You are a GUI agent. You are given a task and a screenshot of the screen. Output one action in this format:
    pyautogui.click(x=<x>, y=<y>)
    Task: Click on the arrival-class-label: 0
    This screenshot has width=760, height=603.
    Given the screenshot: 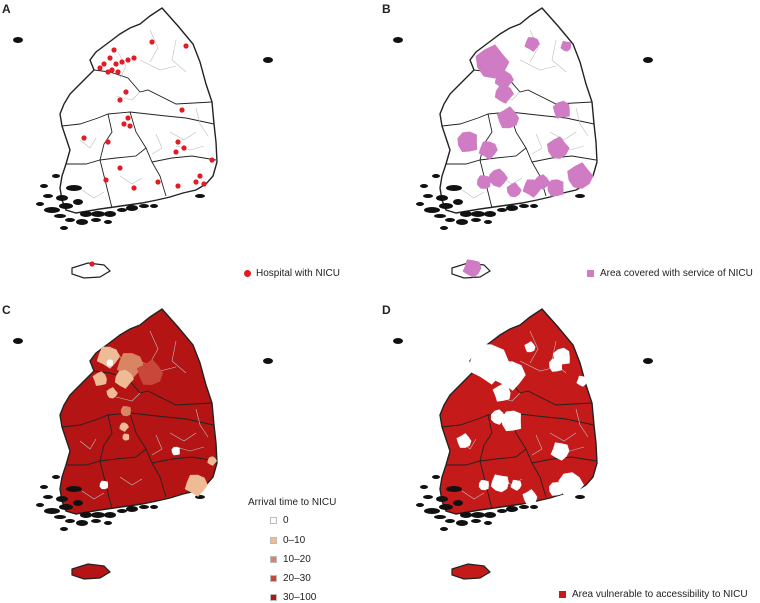 What is the action you would take?
    pyautogui.click(x=286, y=520)
    